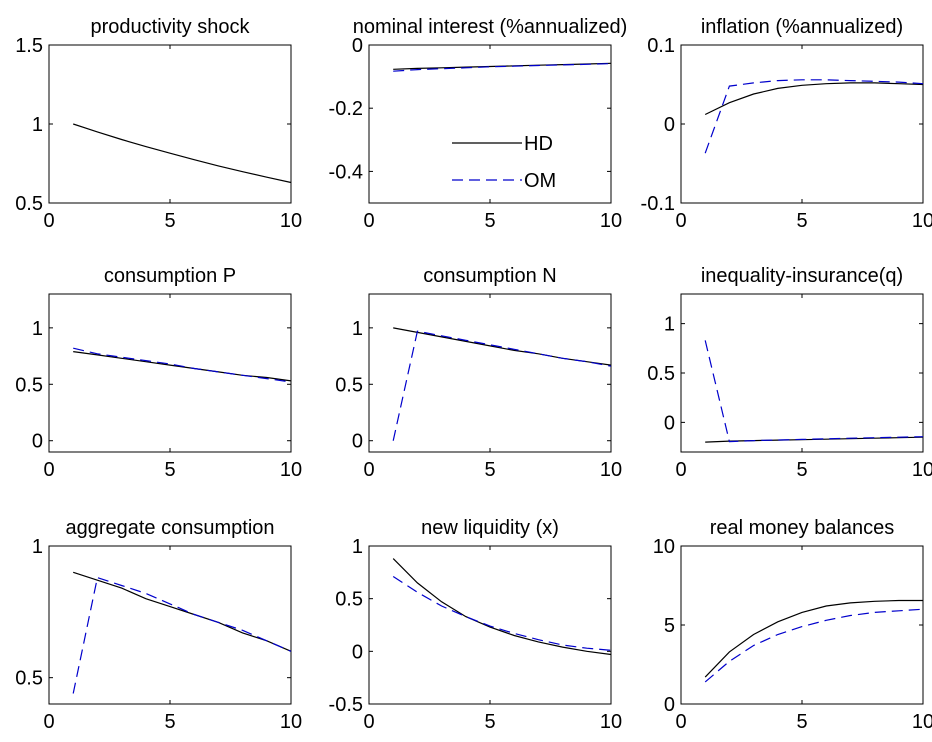  I want to click on panel-title: aggregate consumption, so click(169, 528).